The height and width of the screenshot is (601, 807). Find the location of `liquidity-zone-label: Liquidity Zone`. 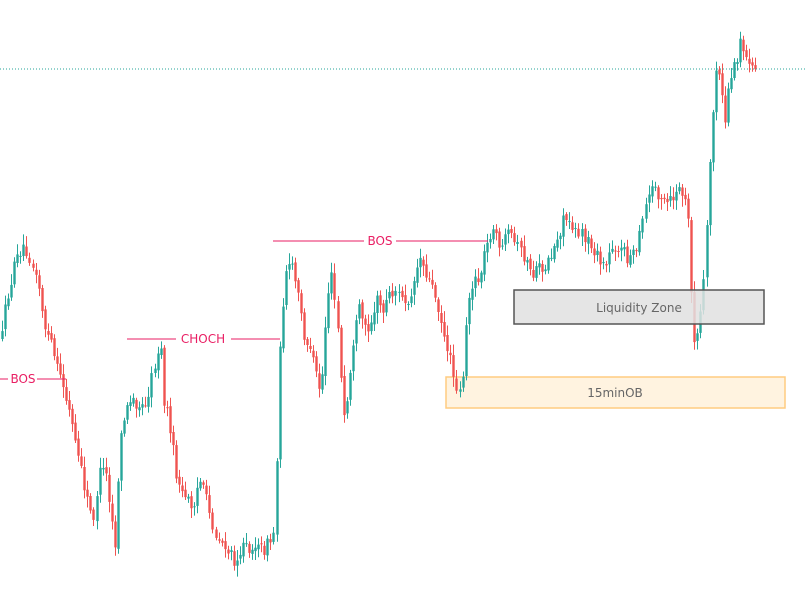

liquidity-zone-label: Liquidity Zone is located at coordinates (639, 308).